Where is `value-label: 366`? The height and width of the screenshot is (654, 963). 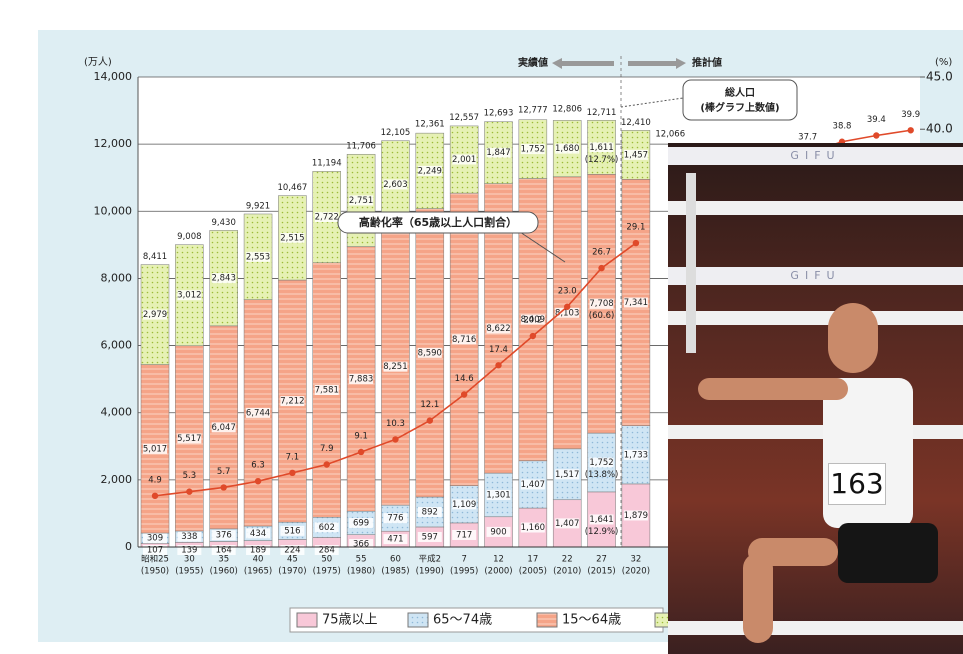 value-label: 366 is located at coordinates (361, 545).